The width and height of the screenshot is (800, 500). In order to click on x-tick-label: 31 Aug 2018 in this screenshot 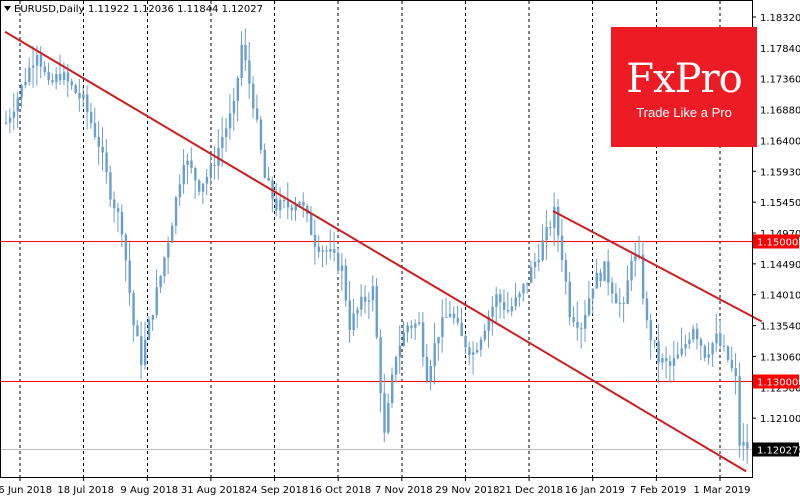, I will do `click(213, 490)`.